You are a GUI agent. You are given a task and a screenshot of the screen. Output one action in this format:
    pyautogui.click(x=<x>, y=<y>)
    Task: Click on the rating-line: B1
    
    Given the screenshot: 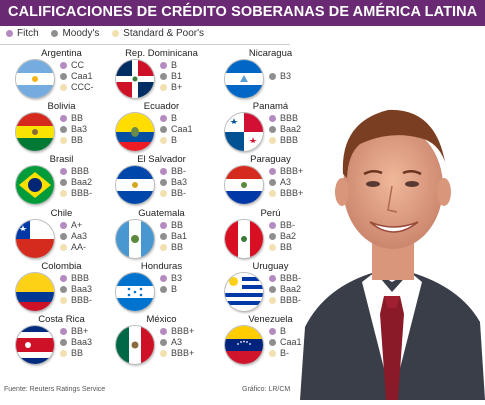 What is the action you would take?
    pyautogui.click(x=171, y=76)
    